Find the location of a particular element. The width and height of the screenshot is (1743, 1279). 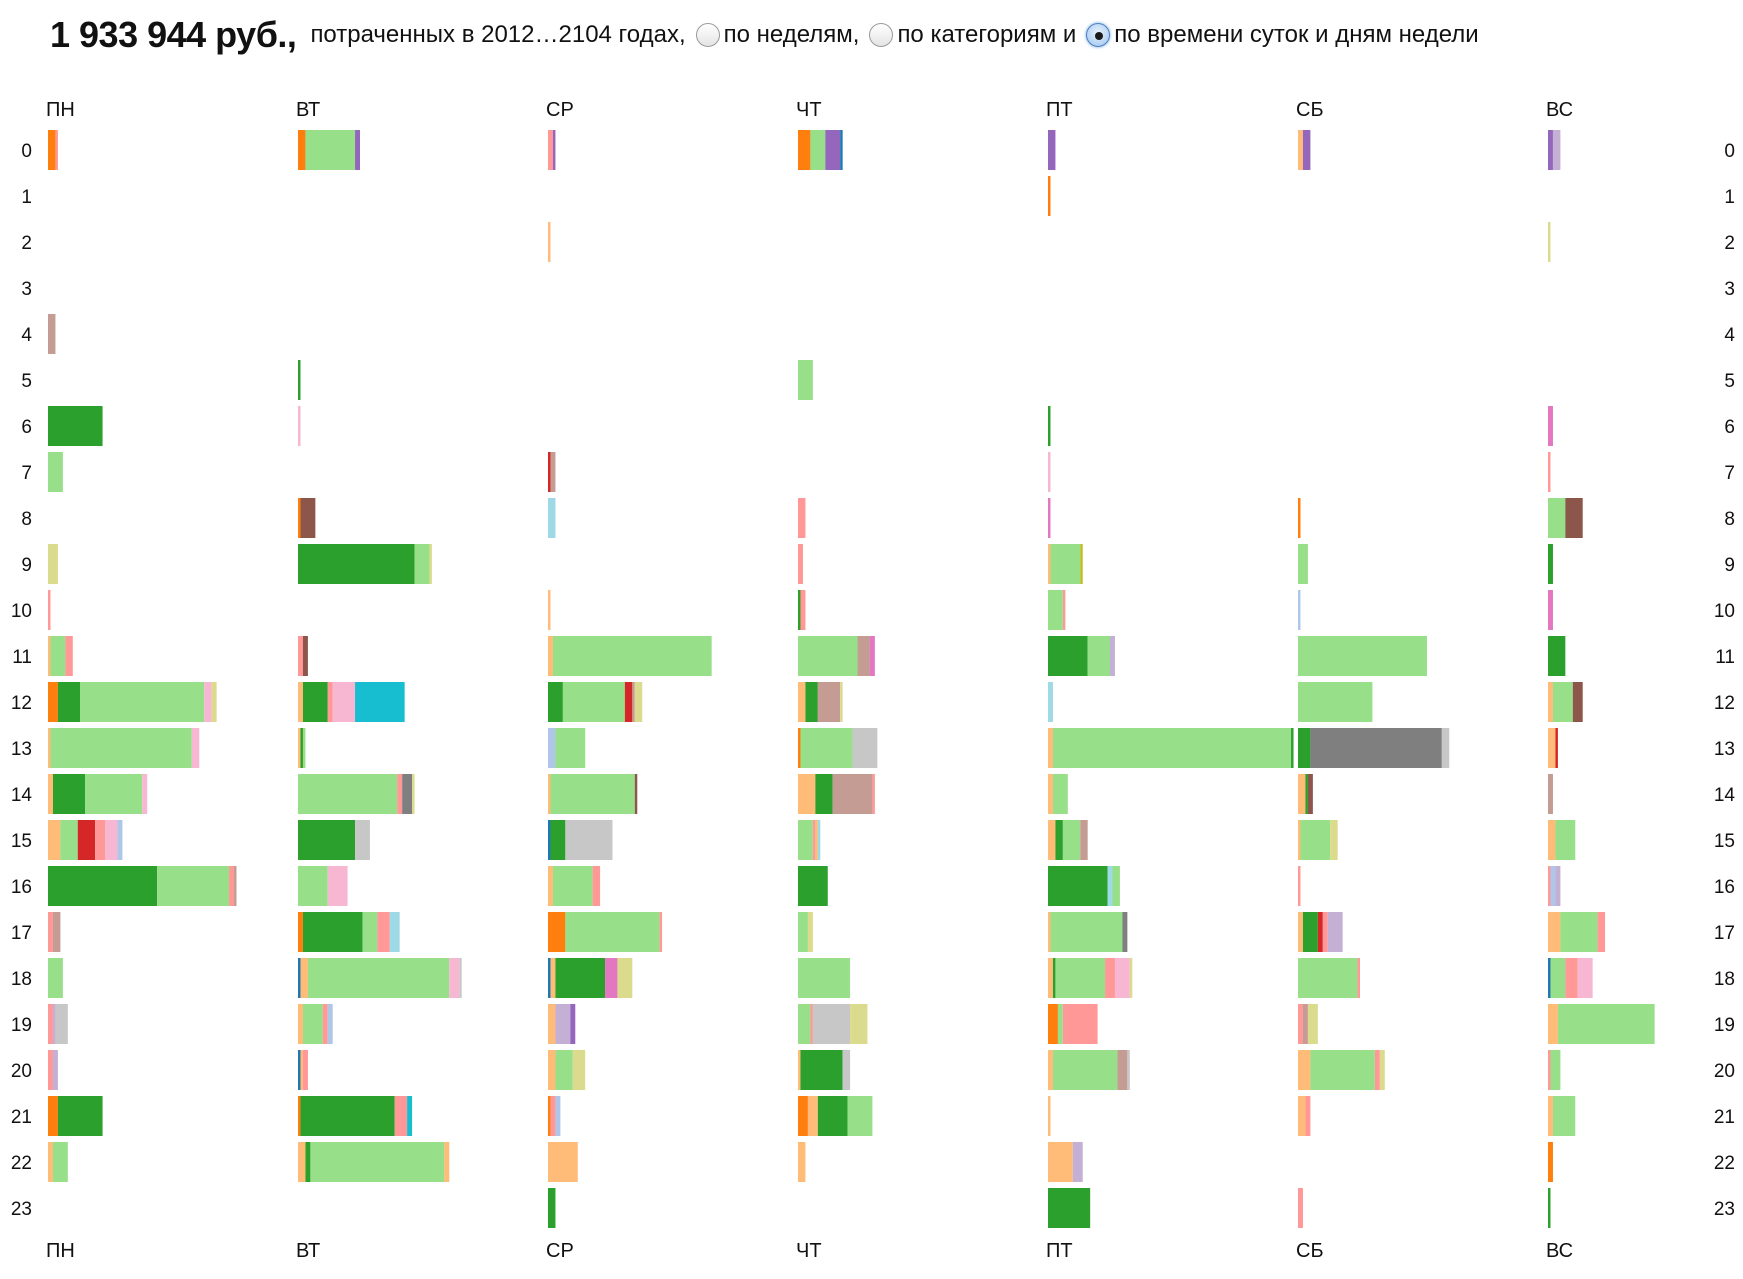

day-label-bottom: ПН is located at coordinates (60, 1251).